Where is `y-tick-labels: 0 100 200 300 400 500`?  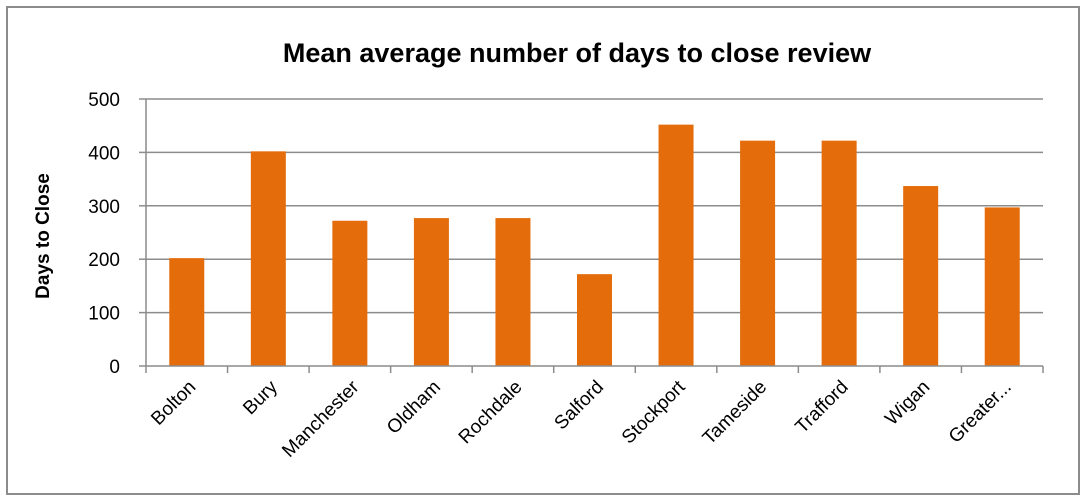 y-tick-labels: 0 100 200 300 400 500 is located at coordinates (104, 234).